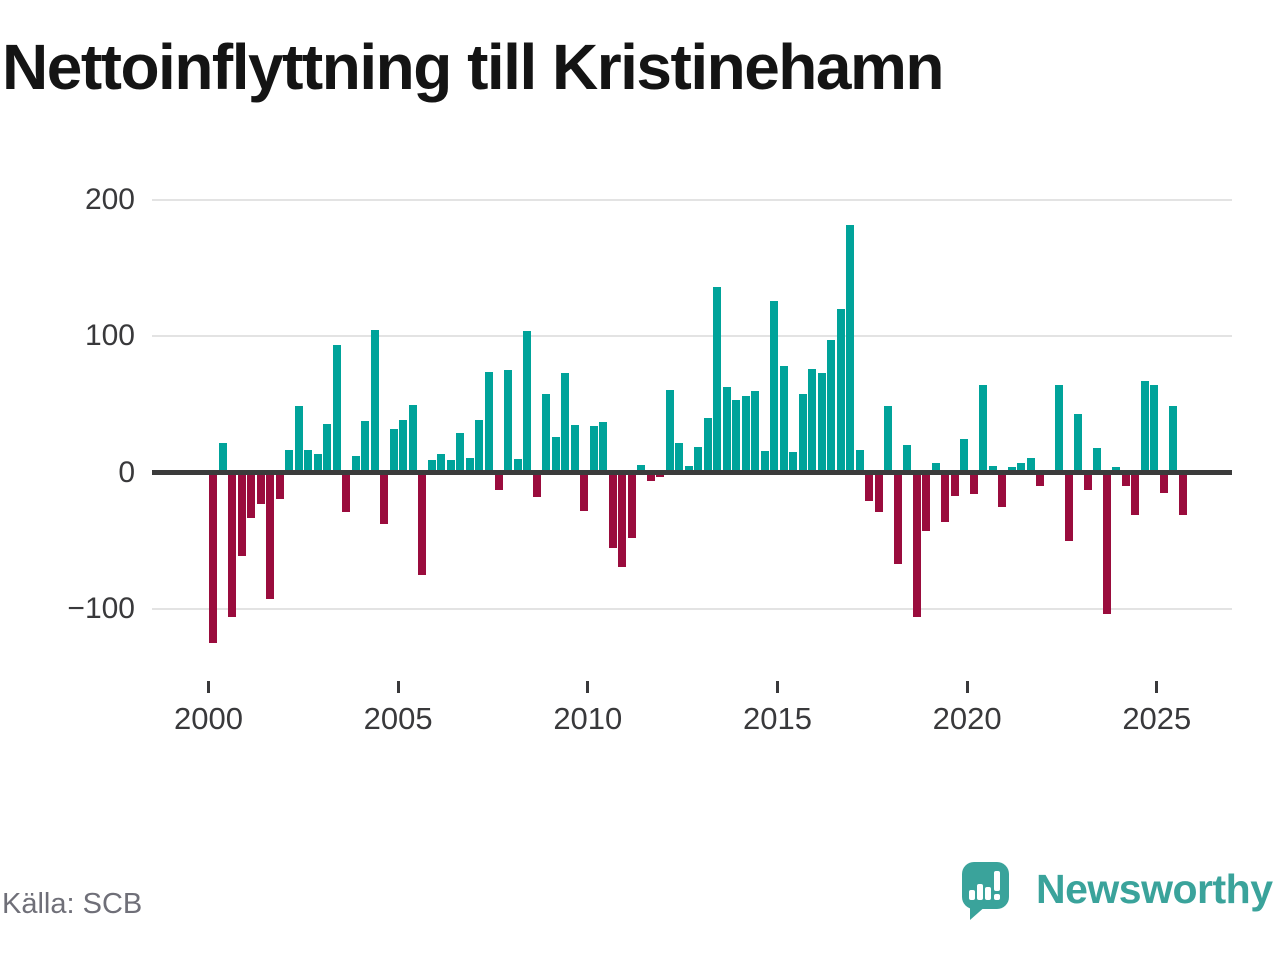 The image size is (1280, 960). I want to click on bar-2006Q3, so click(460, 453).